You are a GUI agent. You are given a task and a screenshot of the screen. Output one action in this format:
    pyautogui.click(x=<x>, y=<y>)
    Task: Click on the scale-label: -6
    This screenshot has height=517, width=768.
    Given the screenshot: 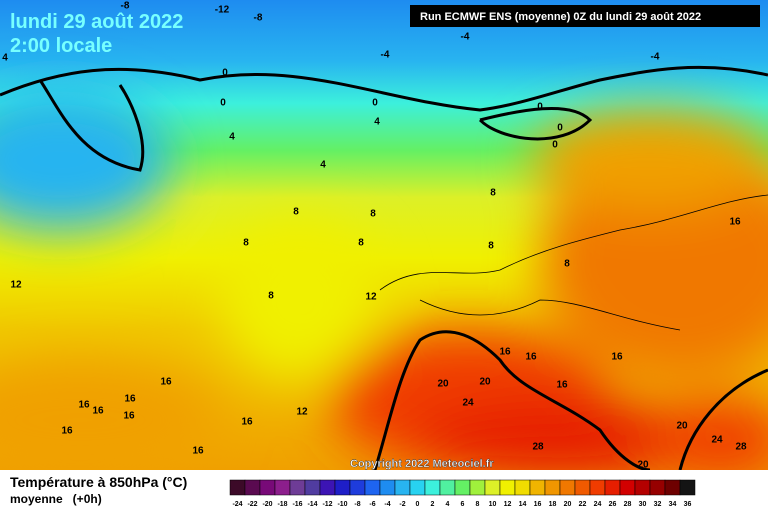 What is the action you would take?
    pyautogui.click(x=372, y=504)
    